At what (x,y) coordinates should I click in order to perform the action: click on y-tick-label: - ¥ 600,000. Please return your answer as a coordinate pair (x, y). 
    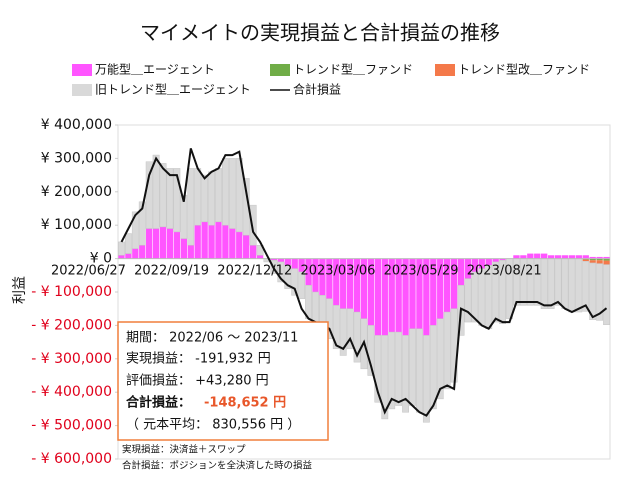
    Looking at the image, I should click on (71, 459).